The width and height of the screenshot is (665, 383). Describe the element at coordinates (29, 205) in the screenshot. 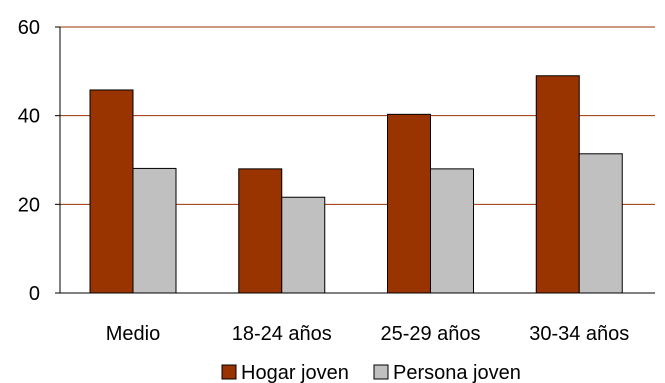

I see `y-tick-label: 20` at that location.